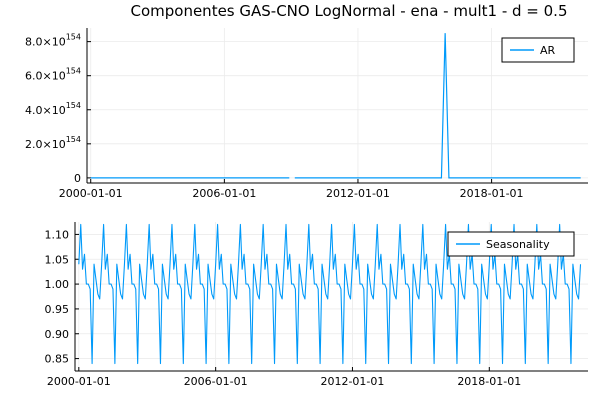 This screenshot has height=405, width=600. What do you see at coordinates (489, 381) in the screenshot?
I see `seasonality-xtick-label-3: 2018-01-01` at bounding box center [489, 381].